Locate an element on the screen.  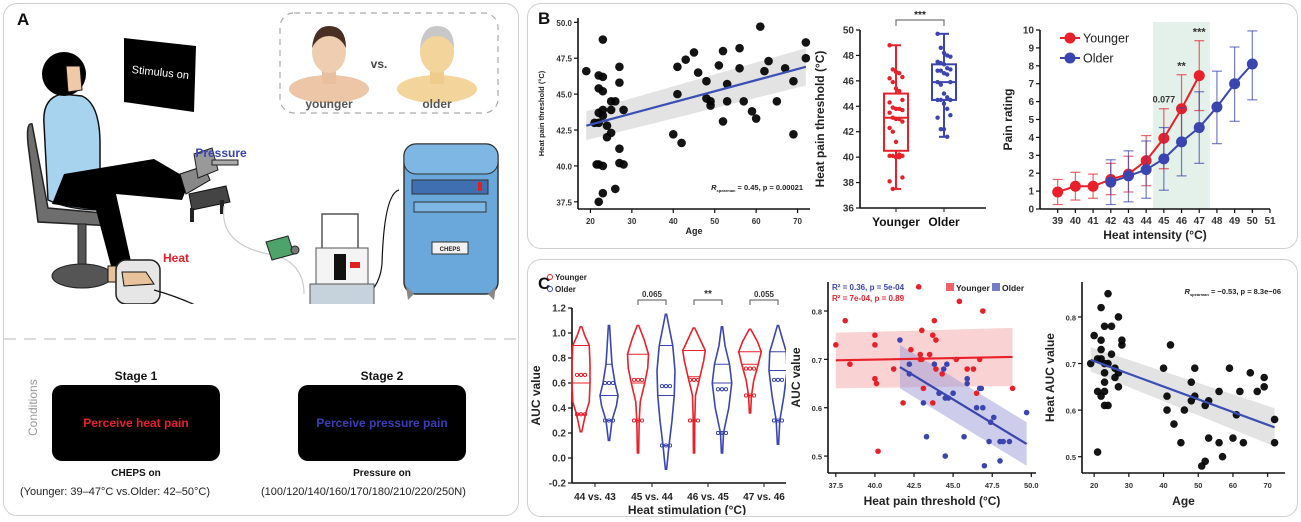
y-tick-label: 1 is located at coordinates (1031, 192).